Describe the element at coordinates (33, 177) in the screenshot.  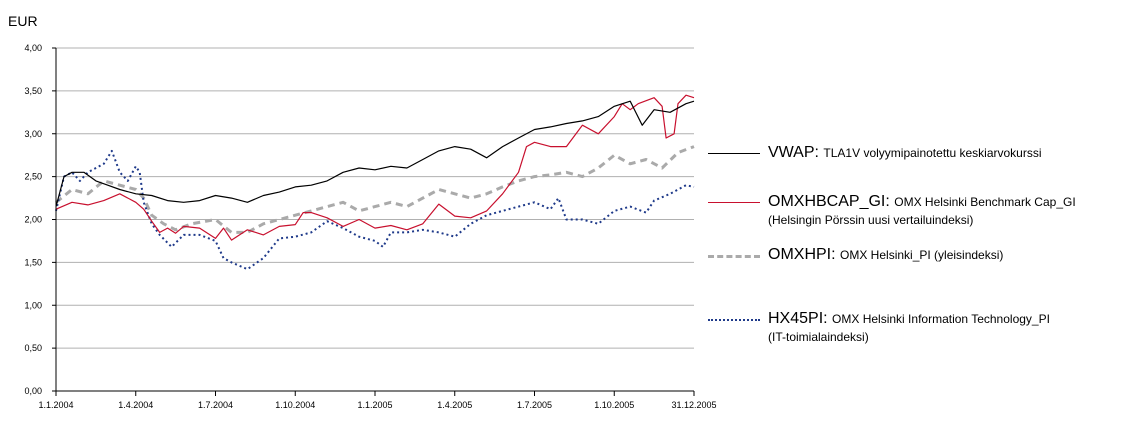
I see `y-tick-label: 2,50` at that location.